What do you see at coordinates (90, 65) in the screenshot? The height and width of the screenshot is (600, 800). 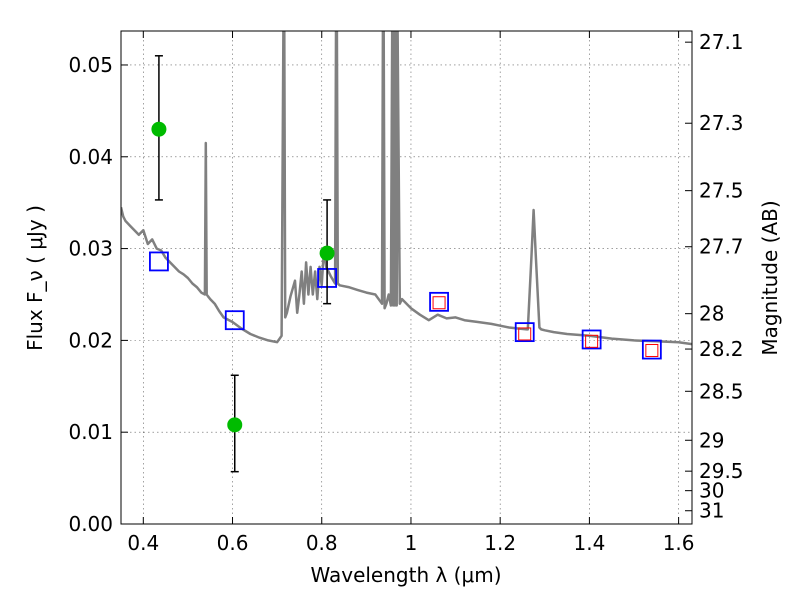 I see `y-tick-label: 0.05` at bounding box center [90, 65].